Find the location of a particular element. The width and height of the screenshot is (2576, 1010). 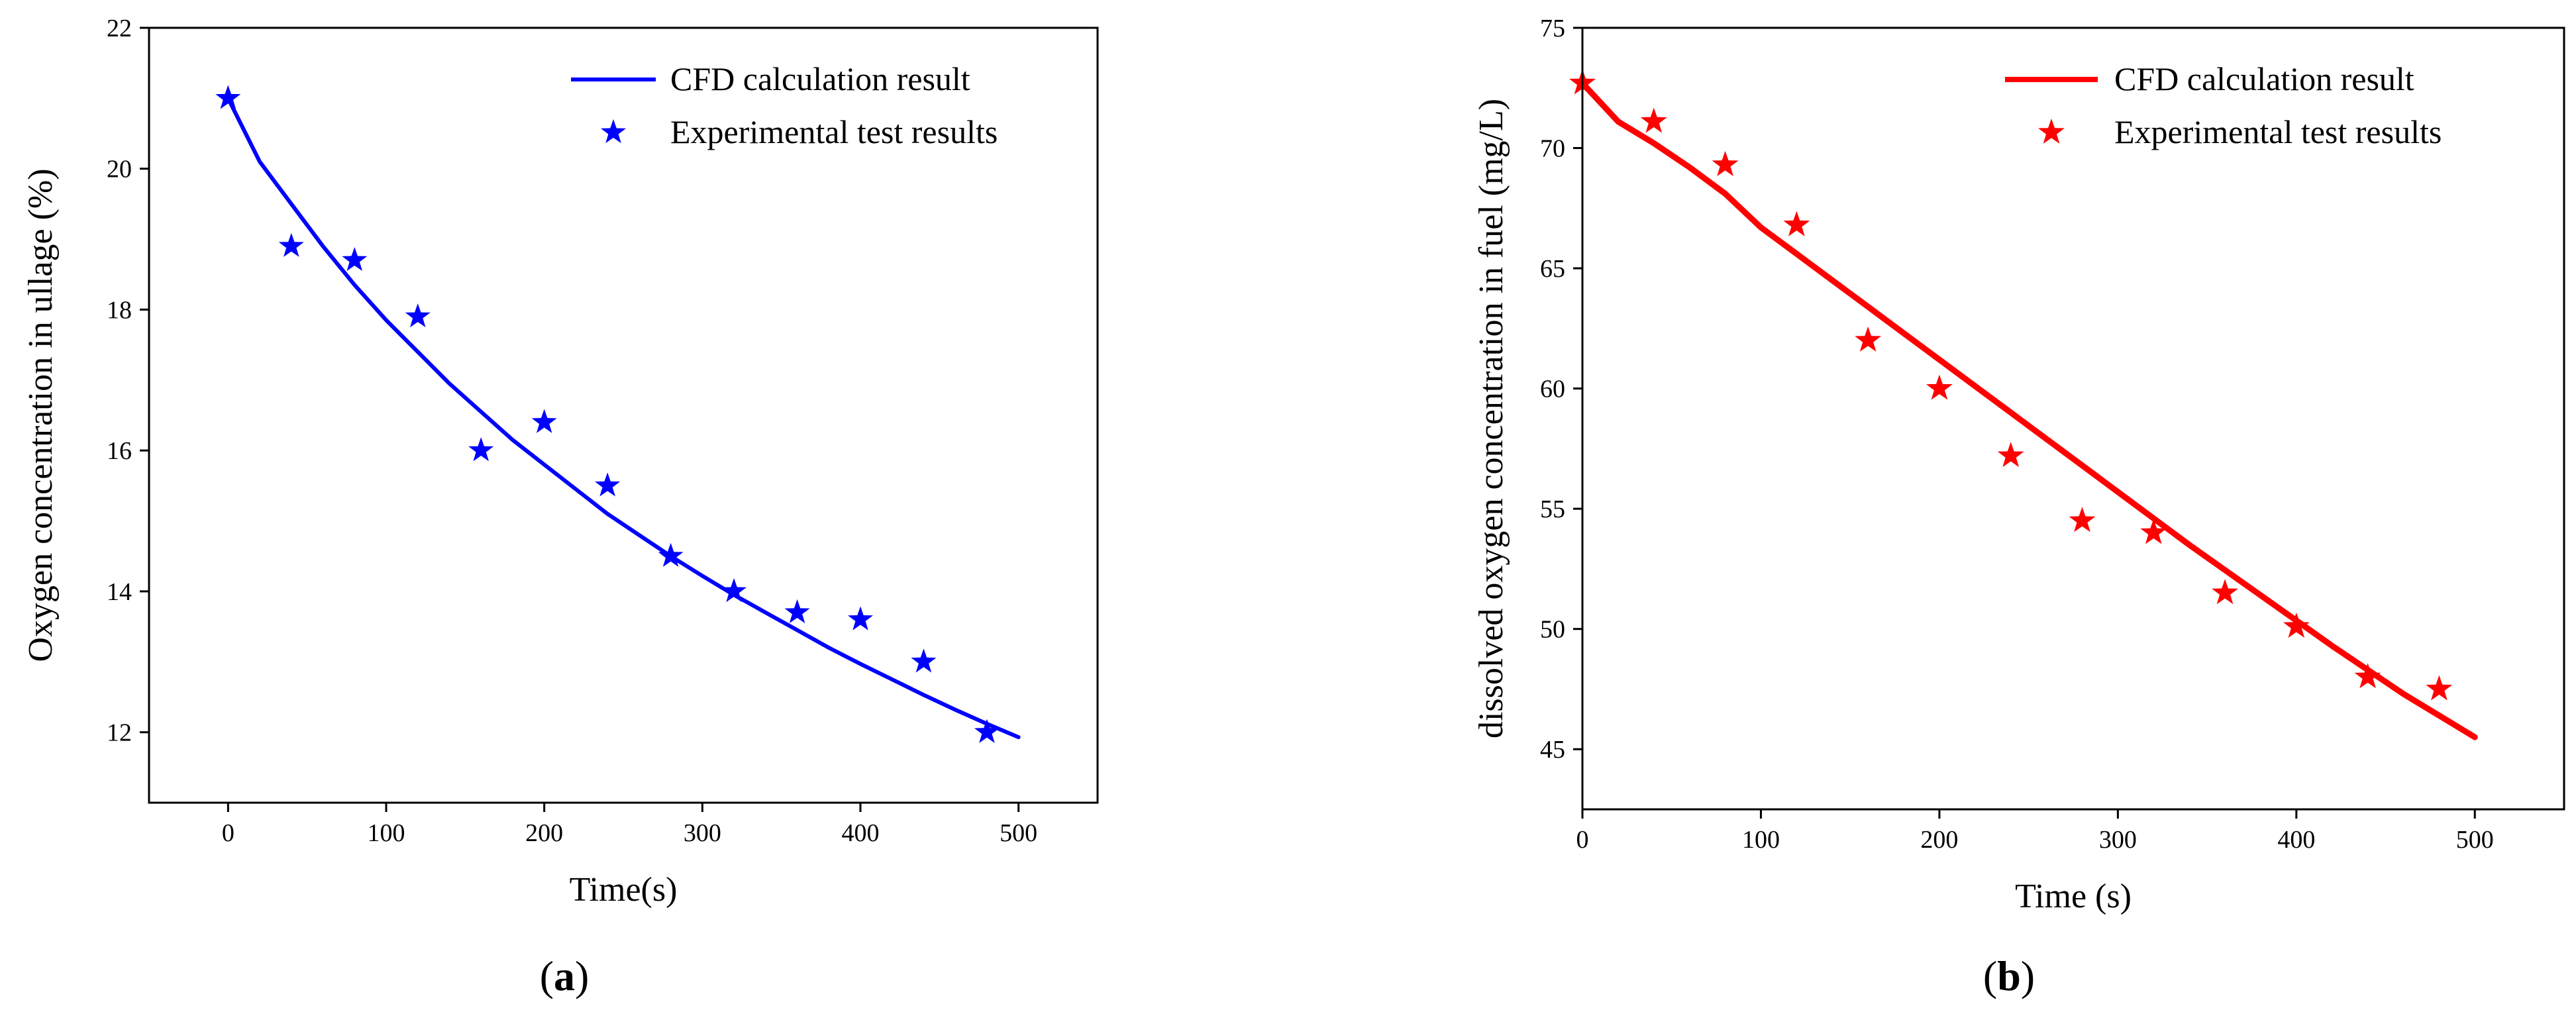

chart-b-x-tick-label: 500 is located at coordinates (2475, 840).